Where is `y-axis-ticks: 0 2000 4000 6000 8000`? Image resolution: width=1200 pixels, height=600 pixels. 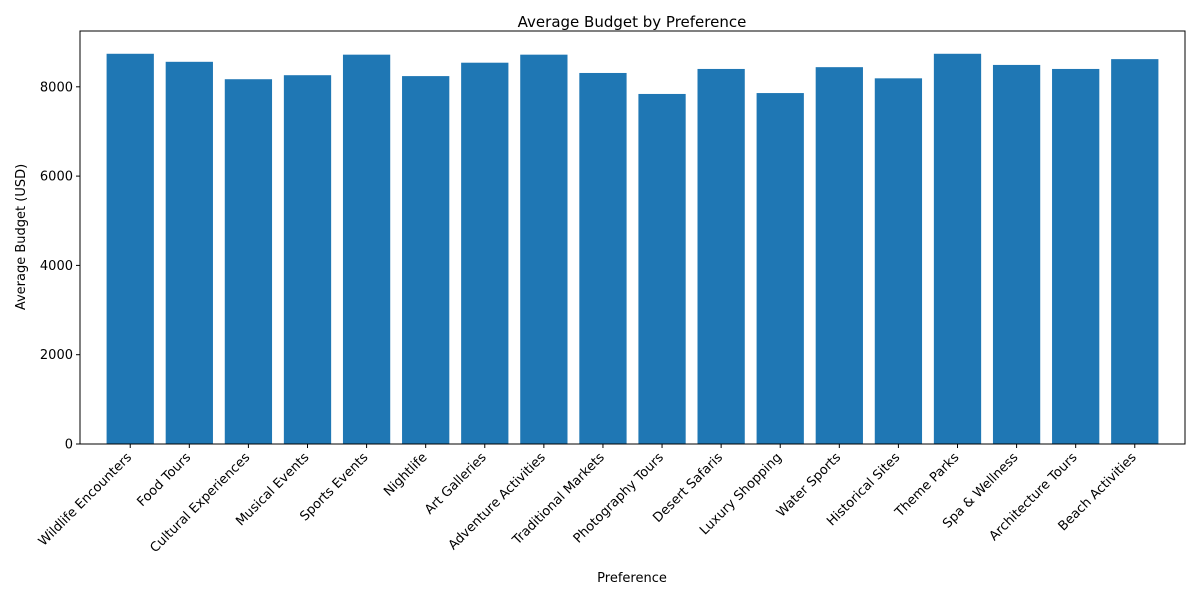 y-axis-ticks: 0 2000 4000 6000 8000 is located at coordinates (60, 266).